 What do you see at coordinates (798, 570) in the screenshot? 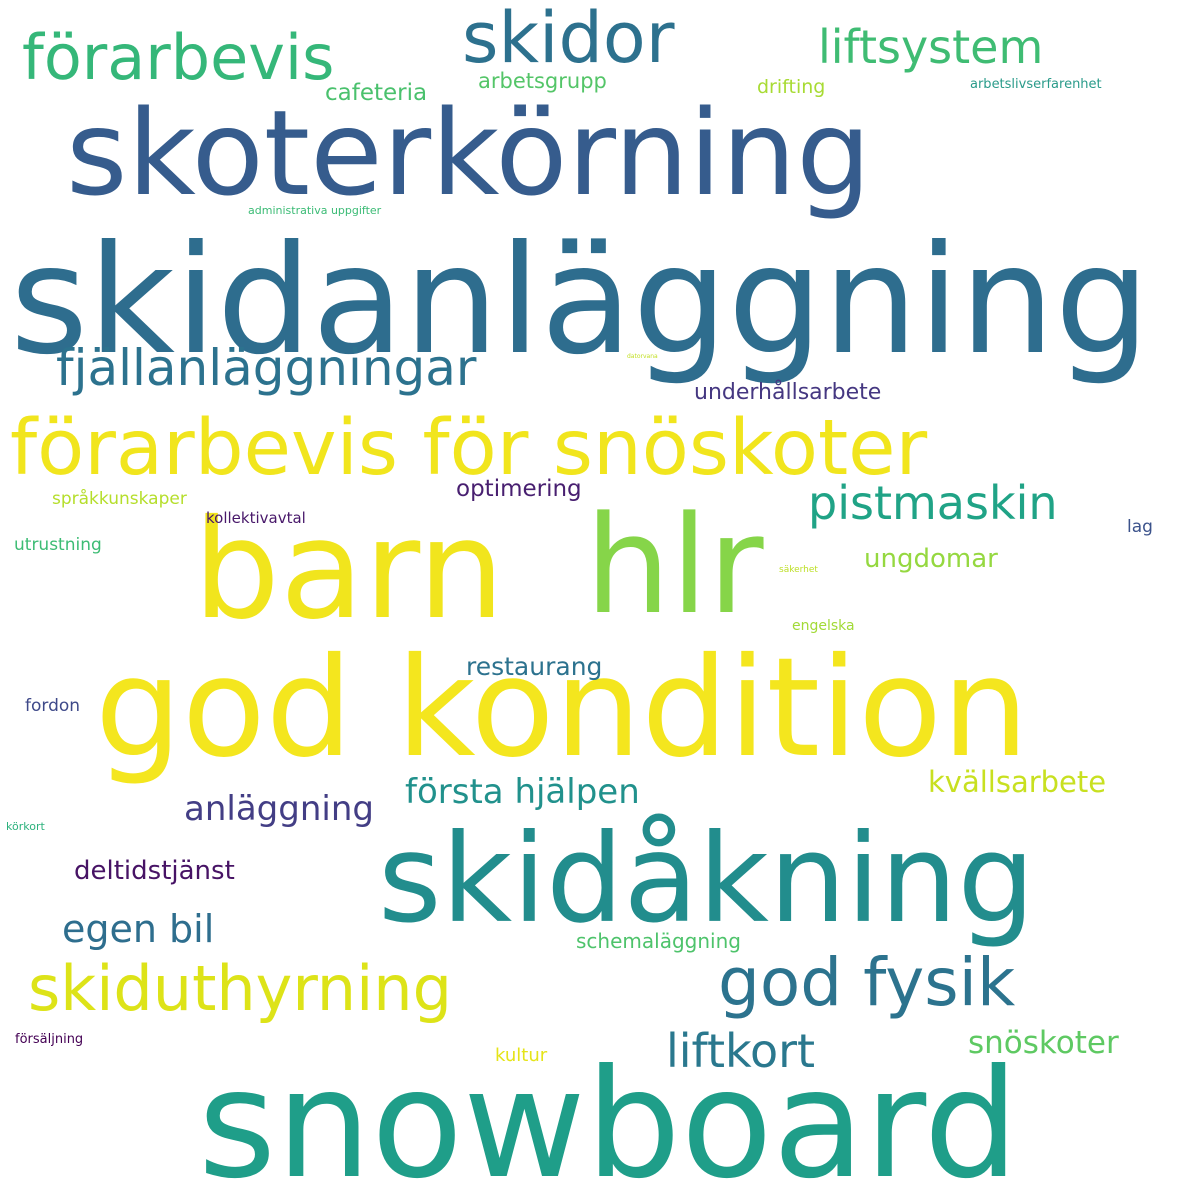
I see `word-sakerhet: säkerhet` at bounding box center [798, 570].